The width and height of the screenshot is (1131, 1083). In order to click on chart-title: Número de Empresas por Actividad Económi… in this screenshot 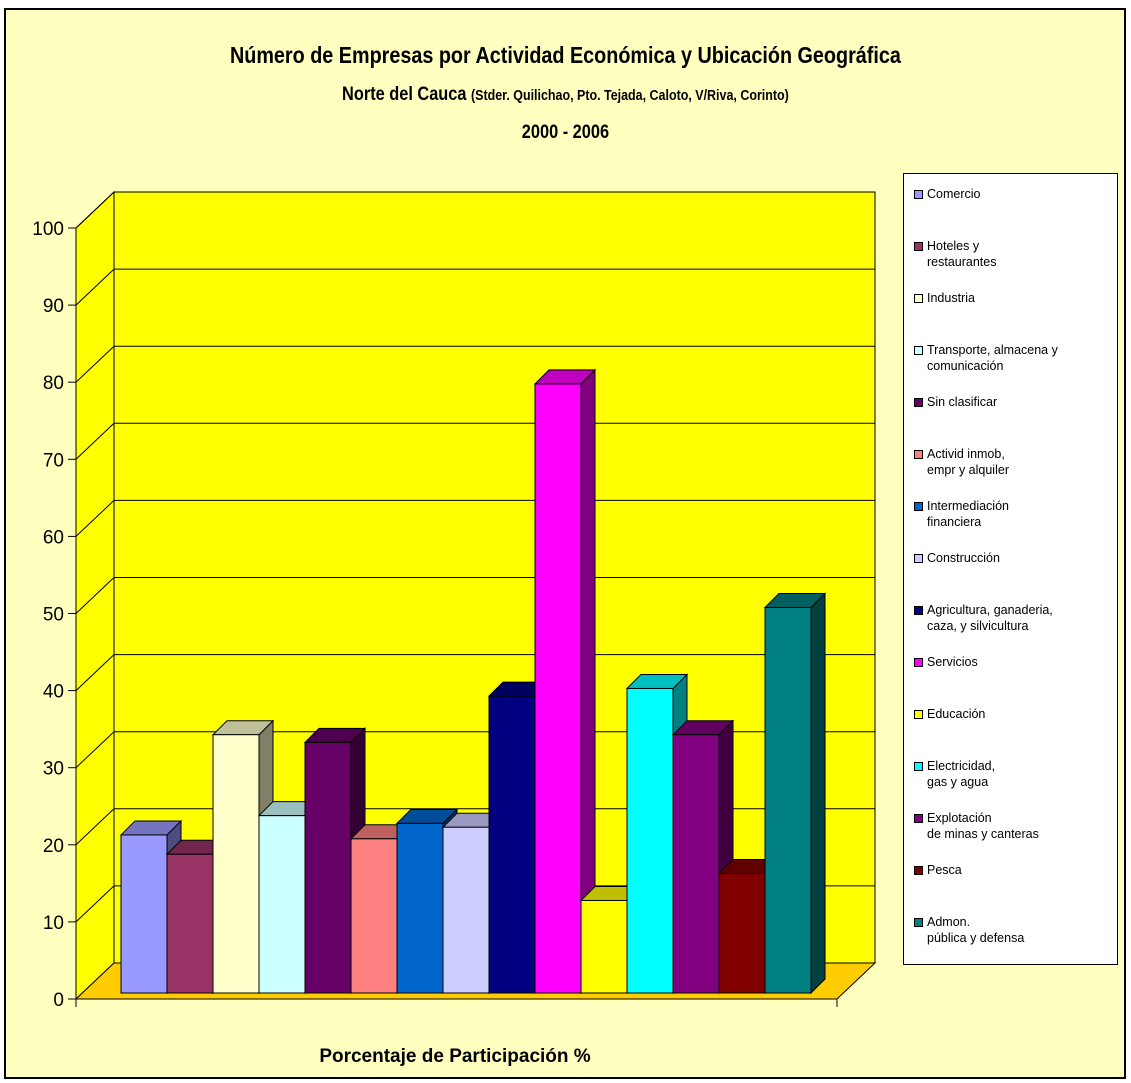, I will do `click(565, 55)`.